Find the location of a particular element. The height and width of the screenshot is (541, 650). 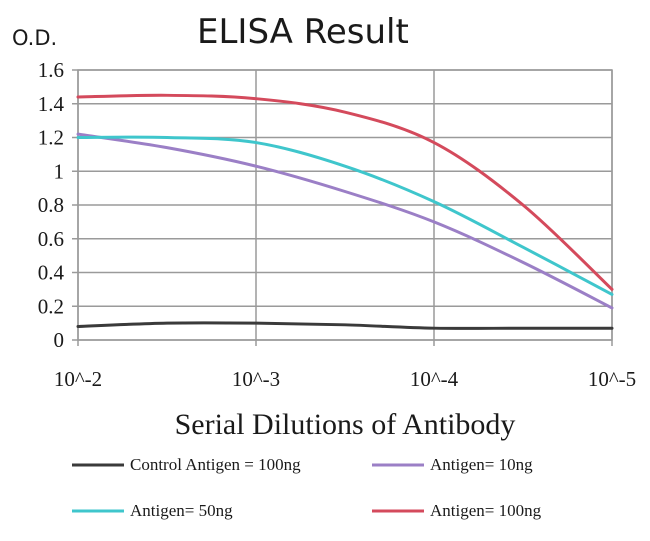

y-tick-labels: 0 0.2 0.4 0.6 0.8 1 1.2 1.4 1.6 is located at coordinates (51, 205).